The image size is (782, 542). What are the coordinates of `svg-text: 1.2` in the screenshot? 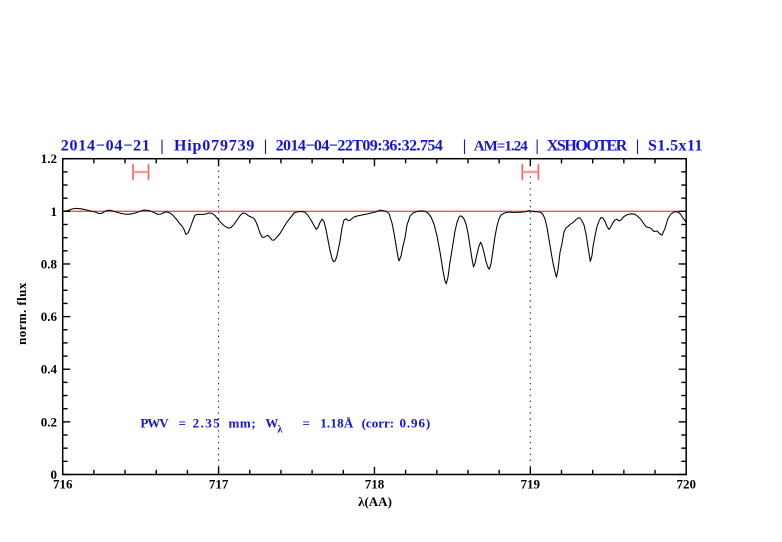 It's located at (49, 158).